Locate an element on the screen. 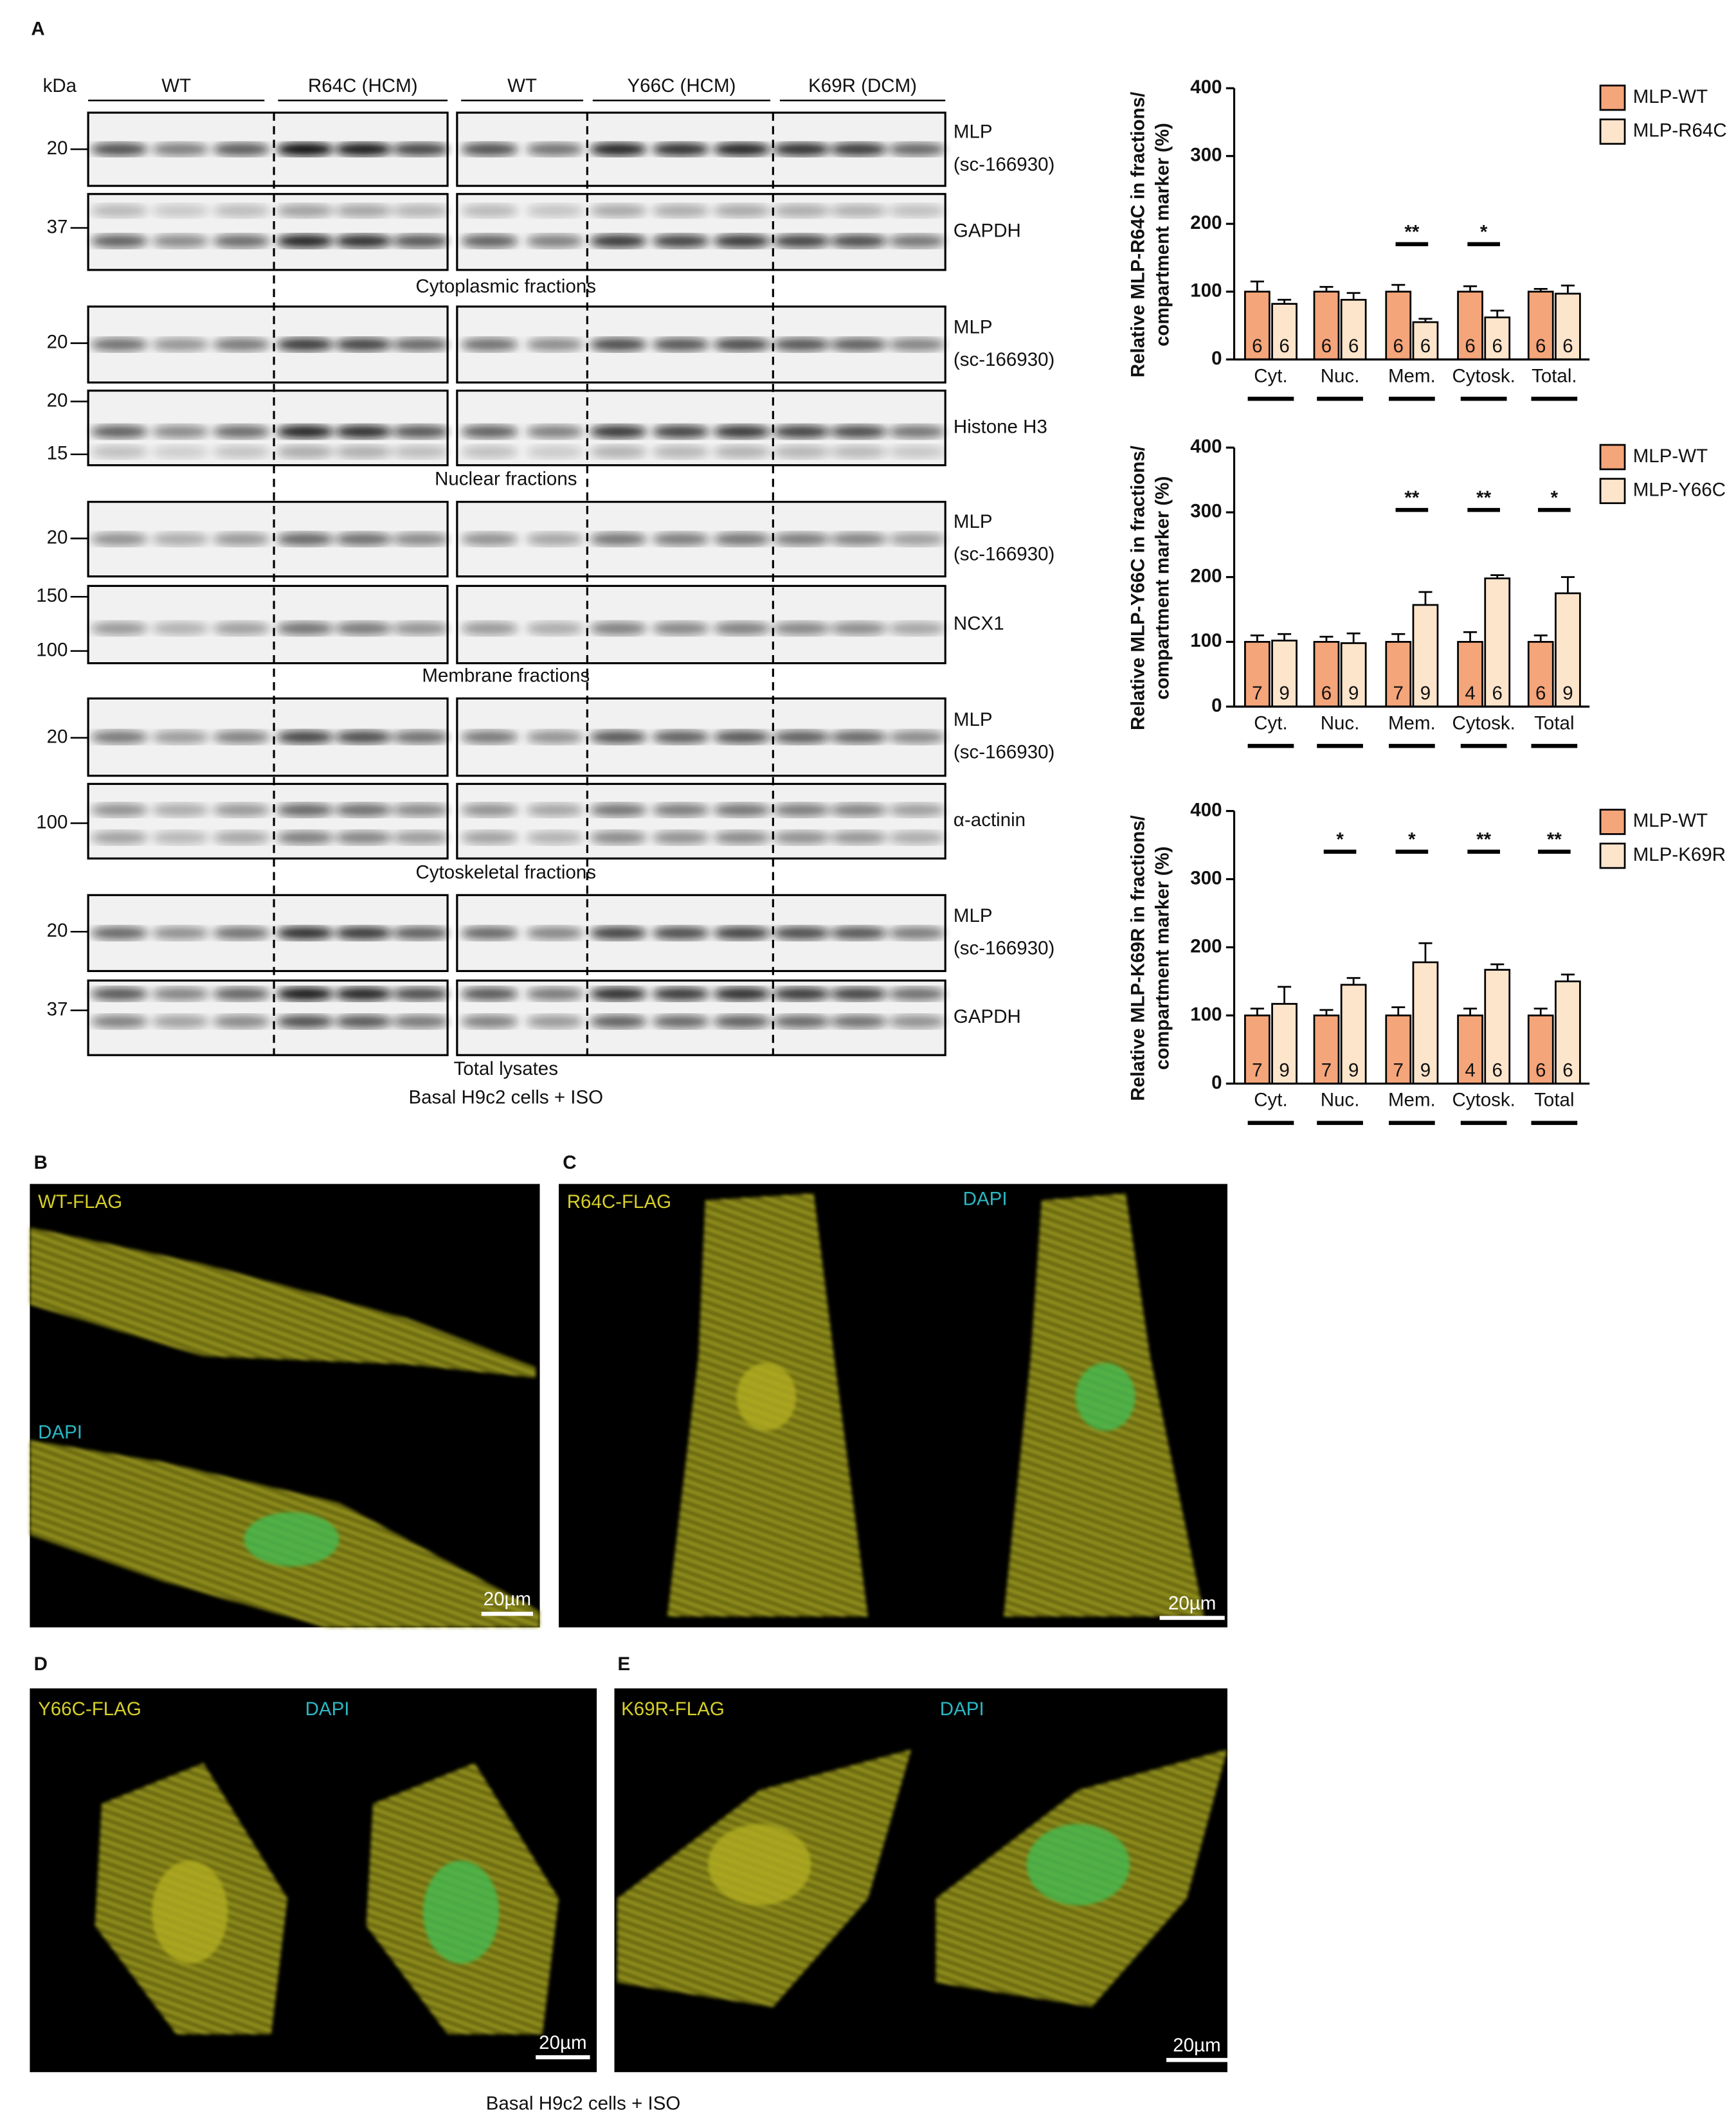 Image resolution: width=1736 pixels, height=2117 pixels. protein-label: MLP is located at coordinates (973, 132).